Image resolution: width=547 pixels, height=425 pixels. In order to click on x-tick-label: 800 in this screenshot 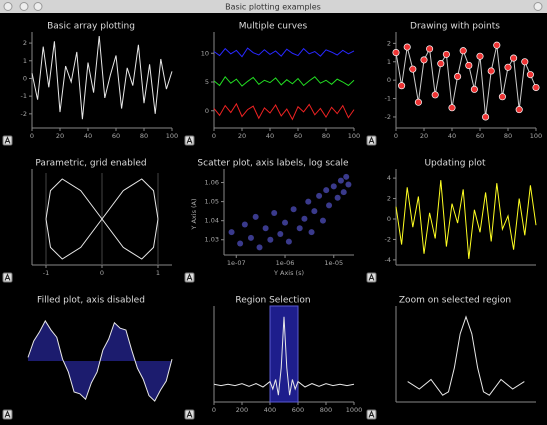, I will do `click(326, 410)`.